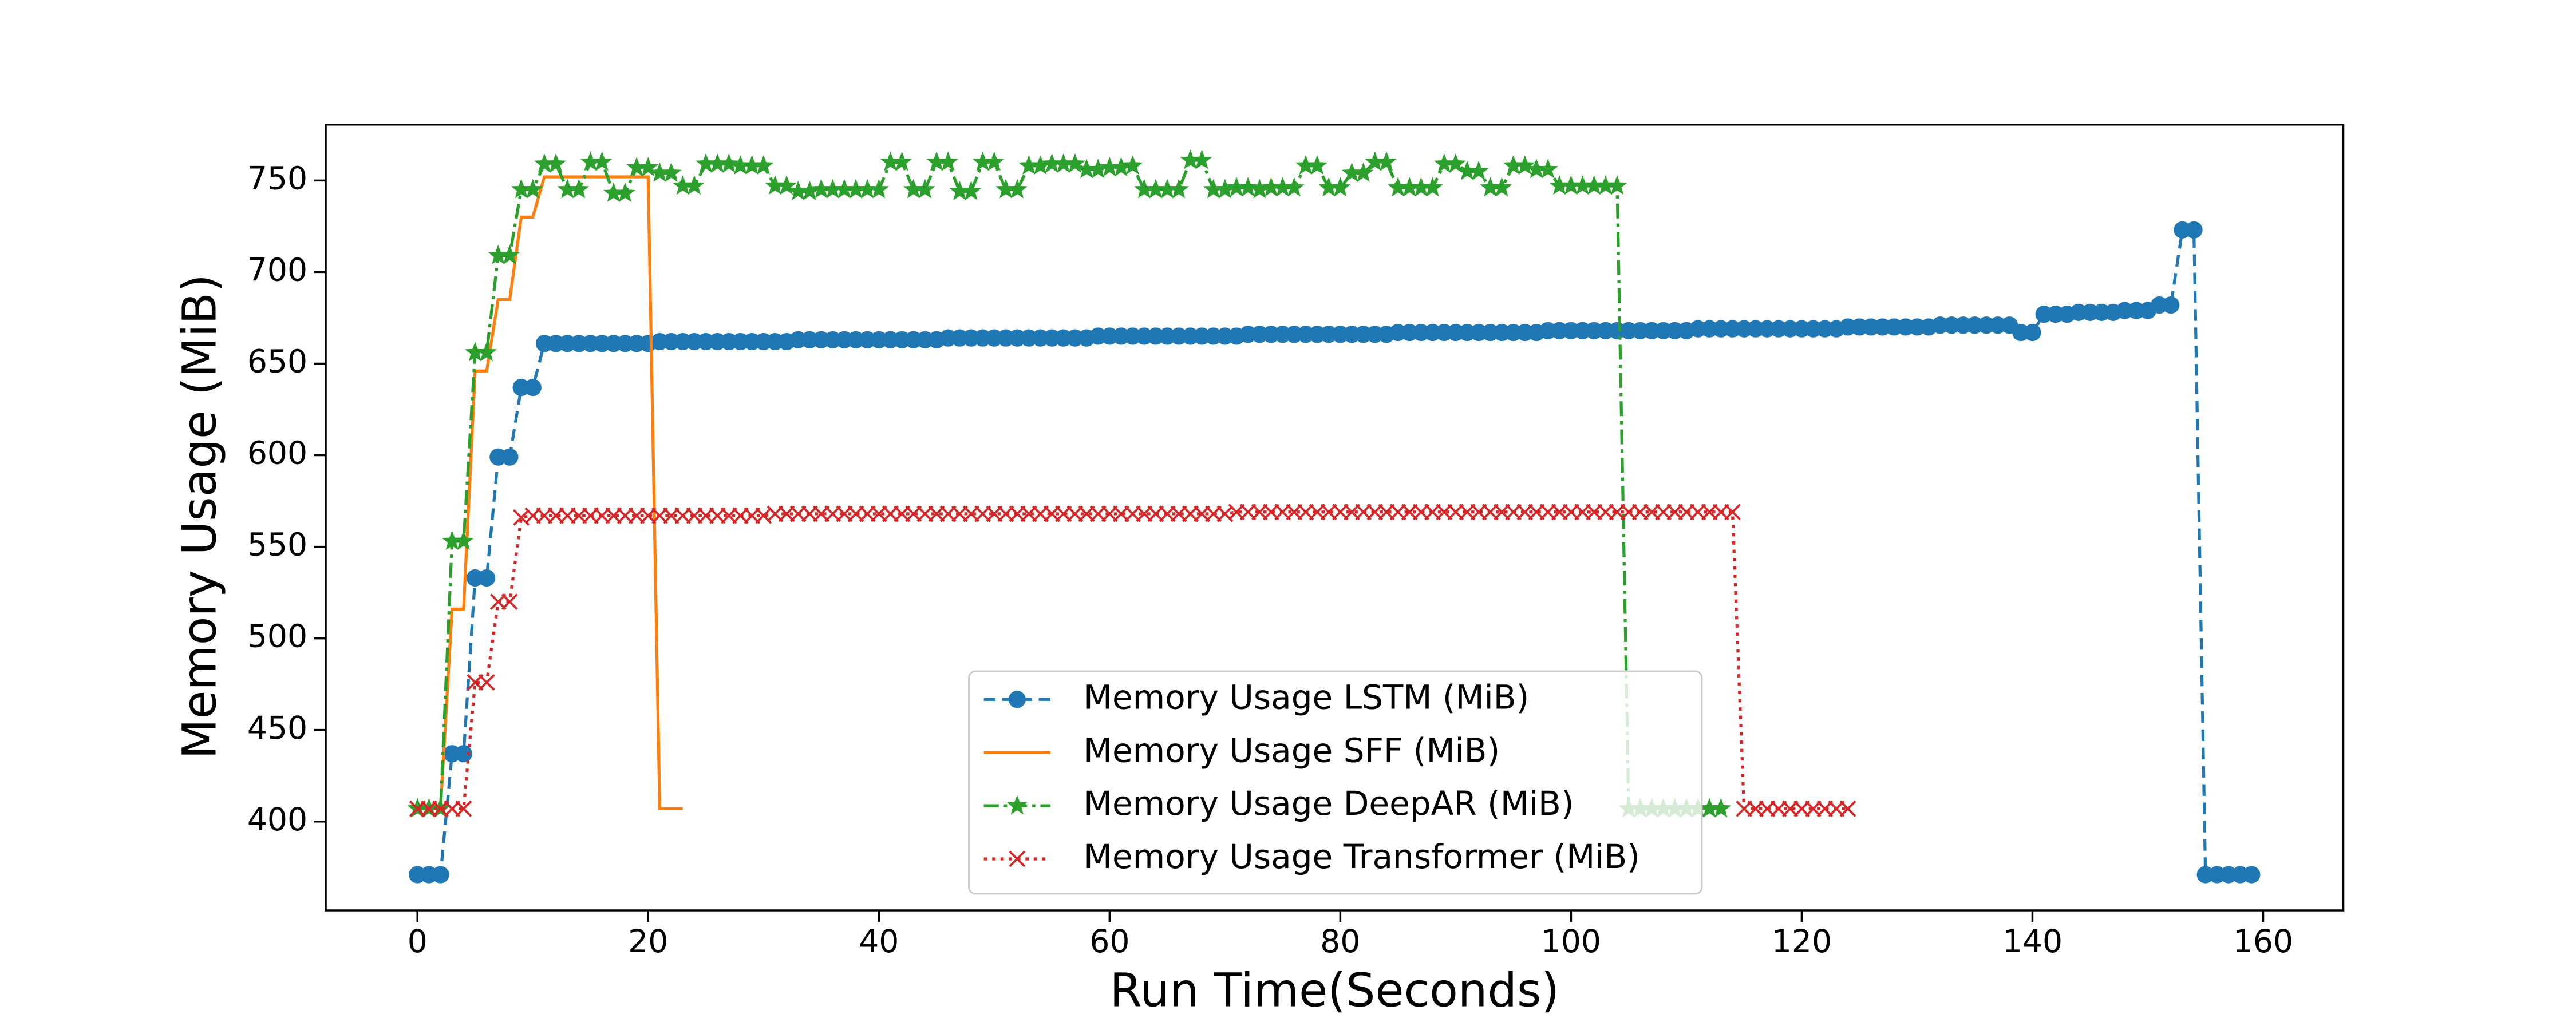  What do you see at coordinates (1335, 991) in the screenshot?
I see `x-axis-label: Run Time(Seconds)` at bounding box center [1335, 991].